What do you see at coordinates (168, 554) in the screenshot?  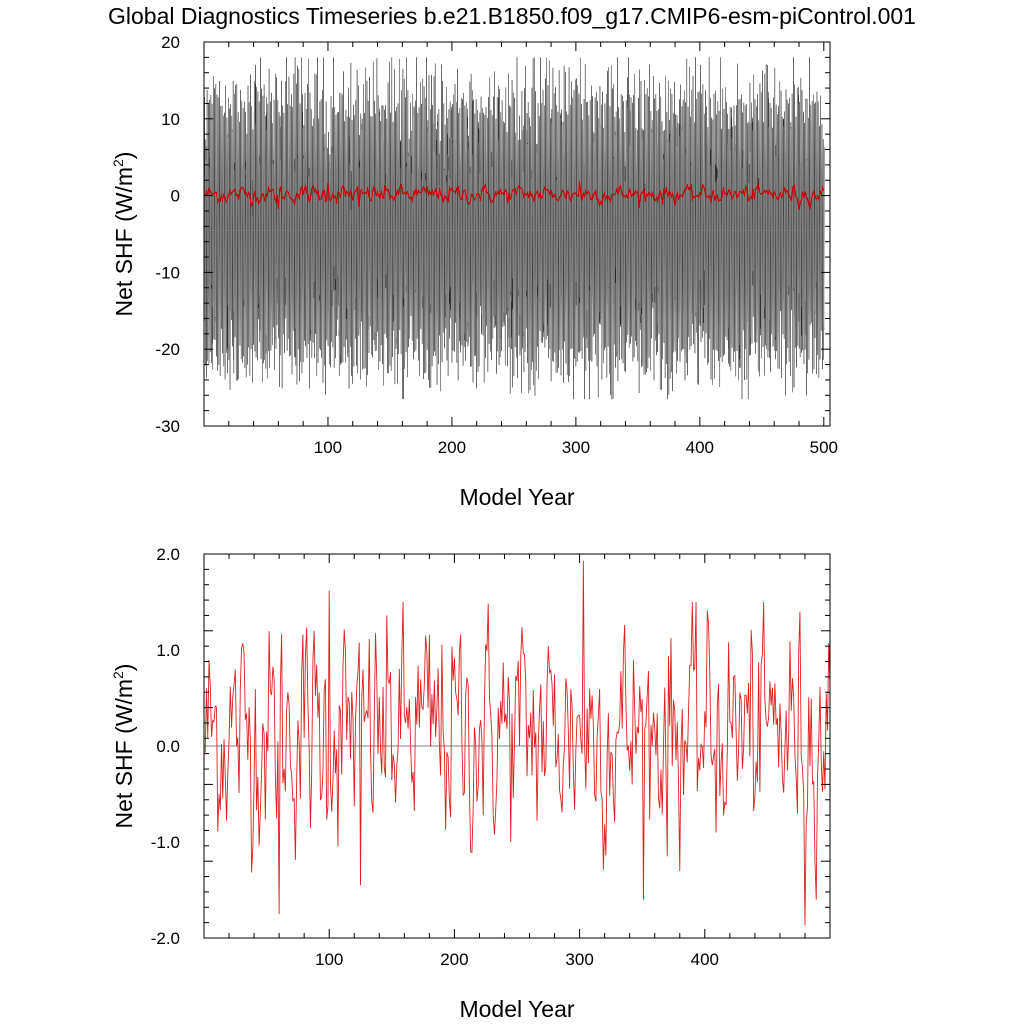 I see `y-tick-label: 2.0` at bounding box center [168, 554].